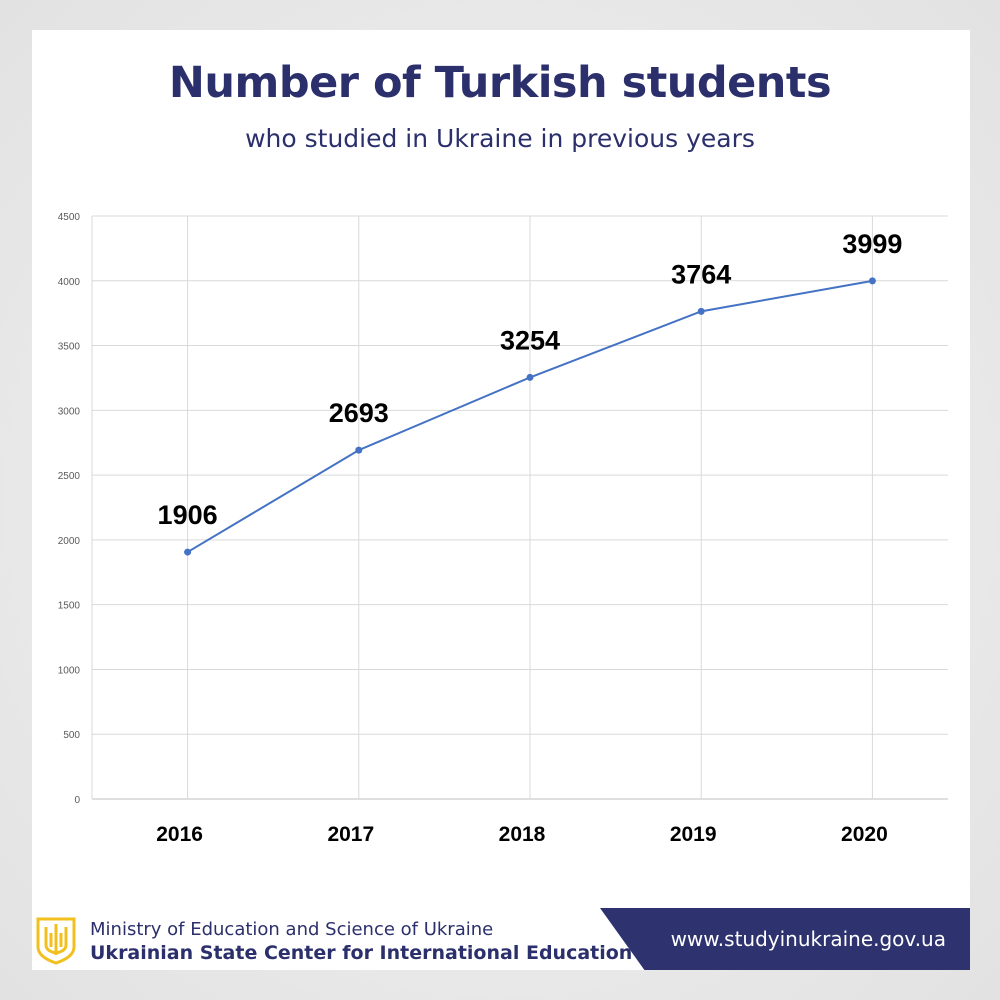  What do you see at coordinates (69, 670) in the screenshot?
I see `y-tick-label: 1000` at bounding box center [69, 670].